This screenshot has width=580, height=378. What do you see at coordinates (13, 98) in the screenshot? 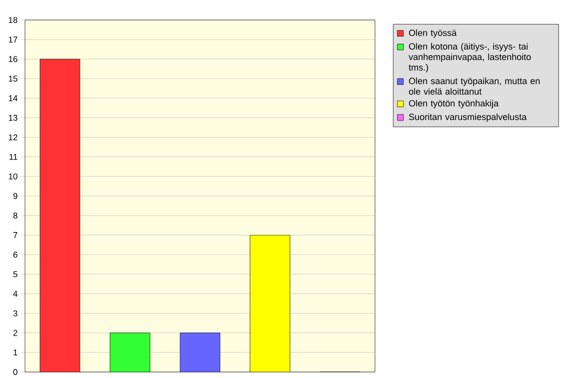
I see `y-tick-label: 14` at bounding box center [13, 98].